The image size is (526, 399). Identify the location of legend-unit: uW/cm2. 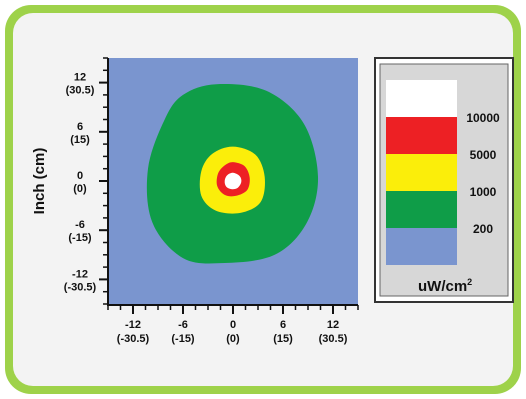
(445, 286).